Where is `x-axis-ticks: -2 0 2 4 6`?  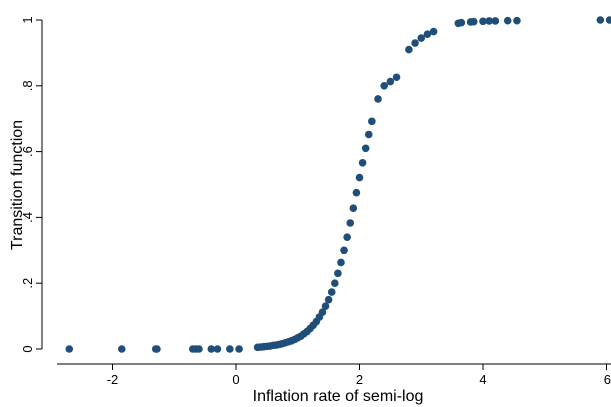 x-axis-ticks: -2 0 2 4 6 is located at coordinates (359, 375).